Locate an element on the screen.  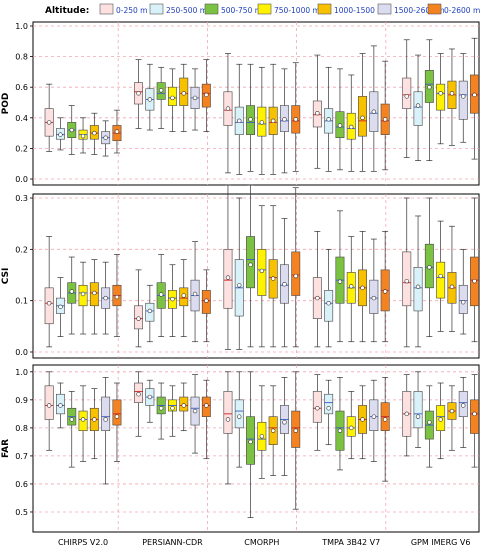
y-tick-label: 0.5 is located at coordinates (21, 512).